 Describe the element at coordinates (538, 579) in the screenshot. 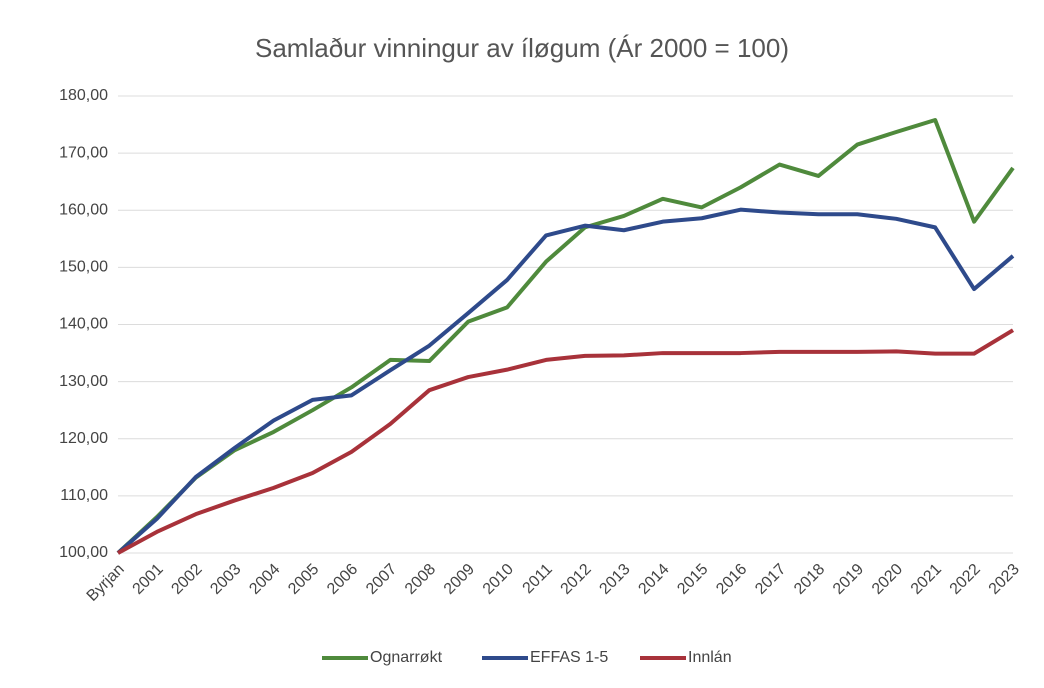

I see `x-tick-label: 2011` at that location.